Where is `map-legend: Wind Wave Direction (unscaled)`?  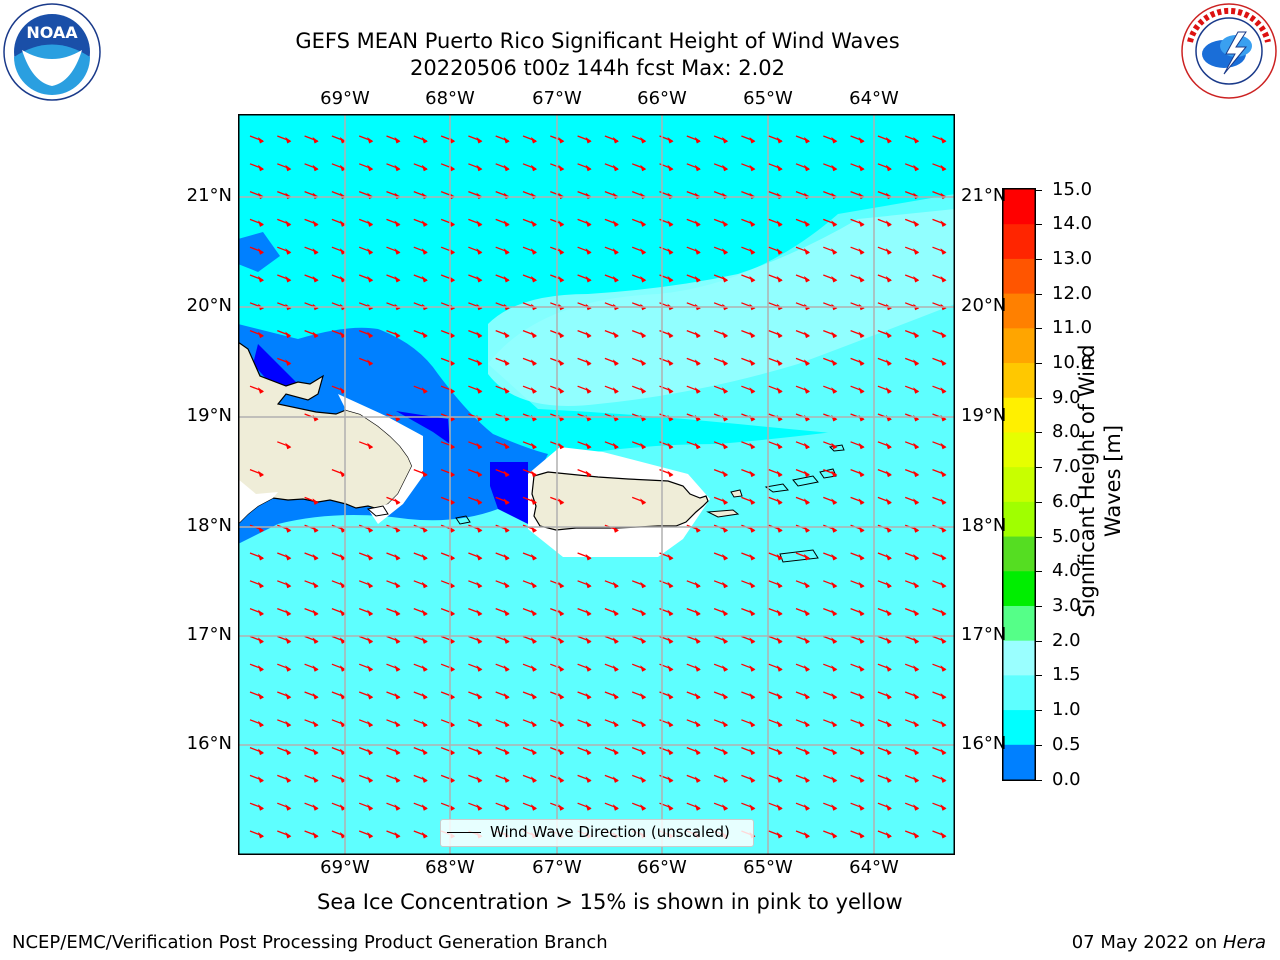 map-legend: Wind Wave Direction (unscaled) is located at coordinates (597, 833).